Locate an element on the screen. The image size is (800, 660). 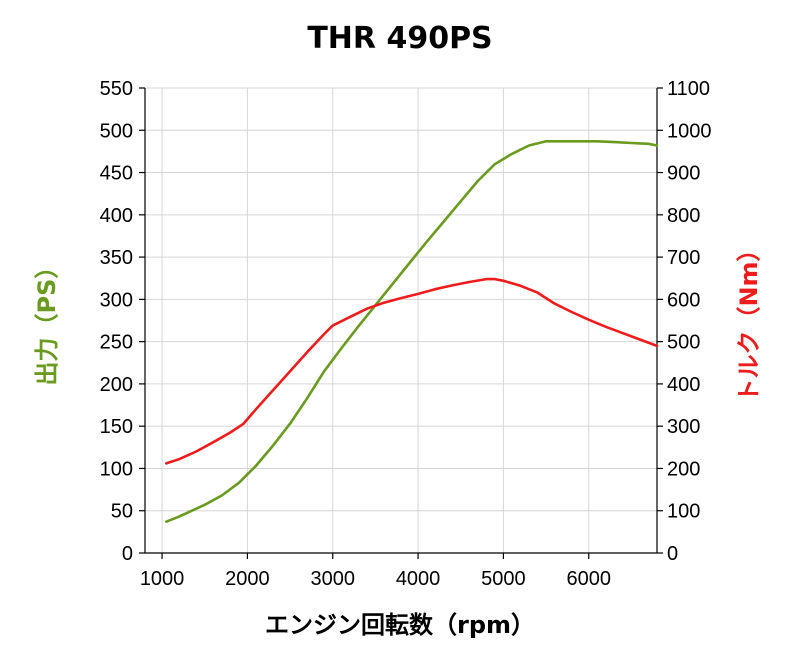
x-tick-label: 3000 is located at coordinates (332, 579).